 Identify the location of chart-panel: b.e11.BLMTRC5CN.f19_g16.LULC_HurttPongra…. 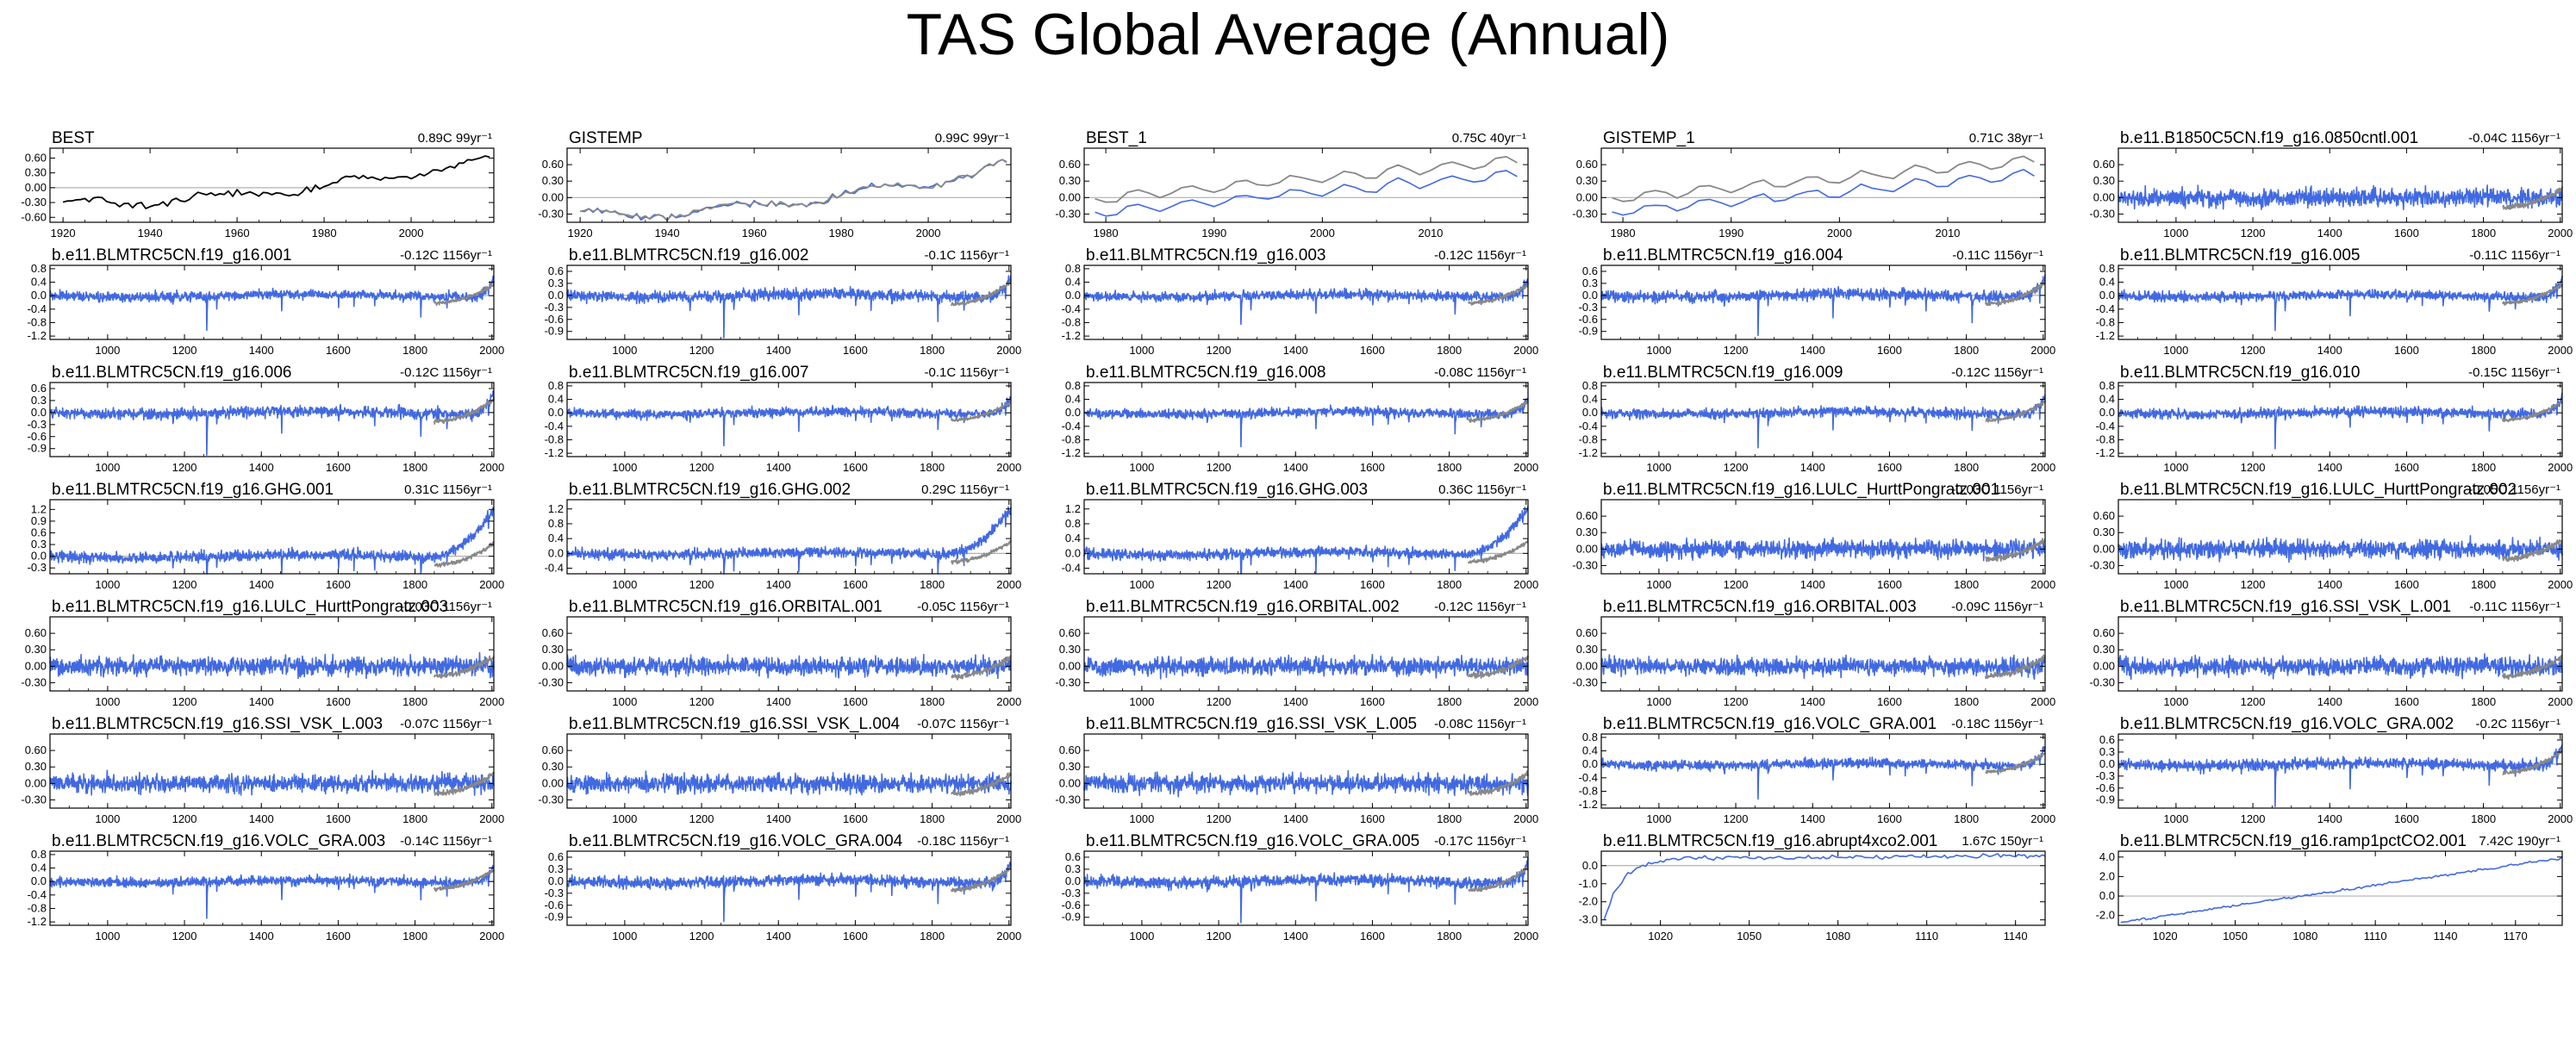
(2326, 534).